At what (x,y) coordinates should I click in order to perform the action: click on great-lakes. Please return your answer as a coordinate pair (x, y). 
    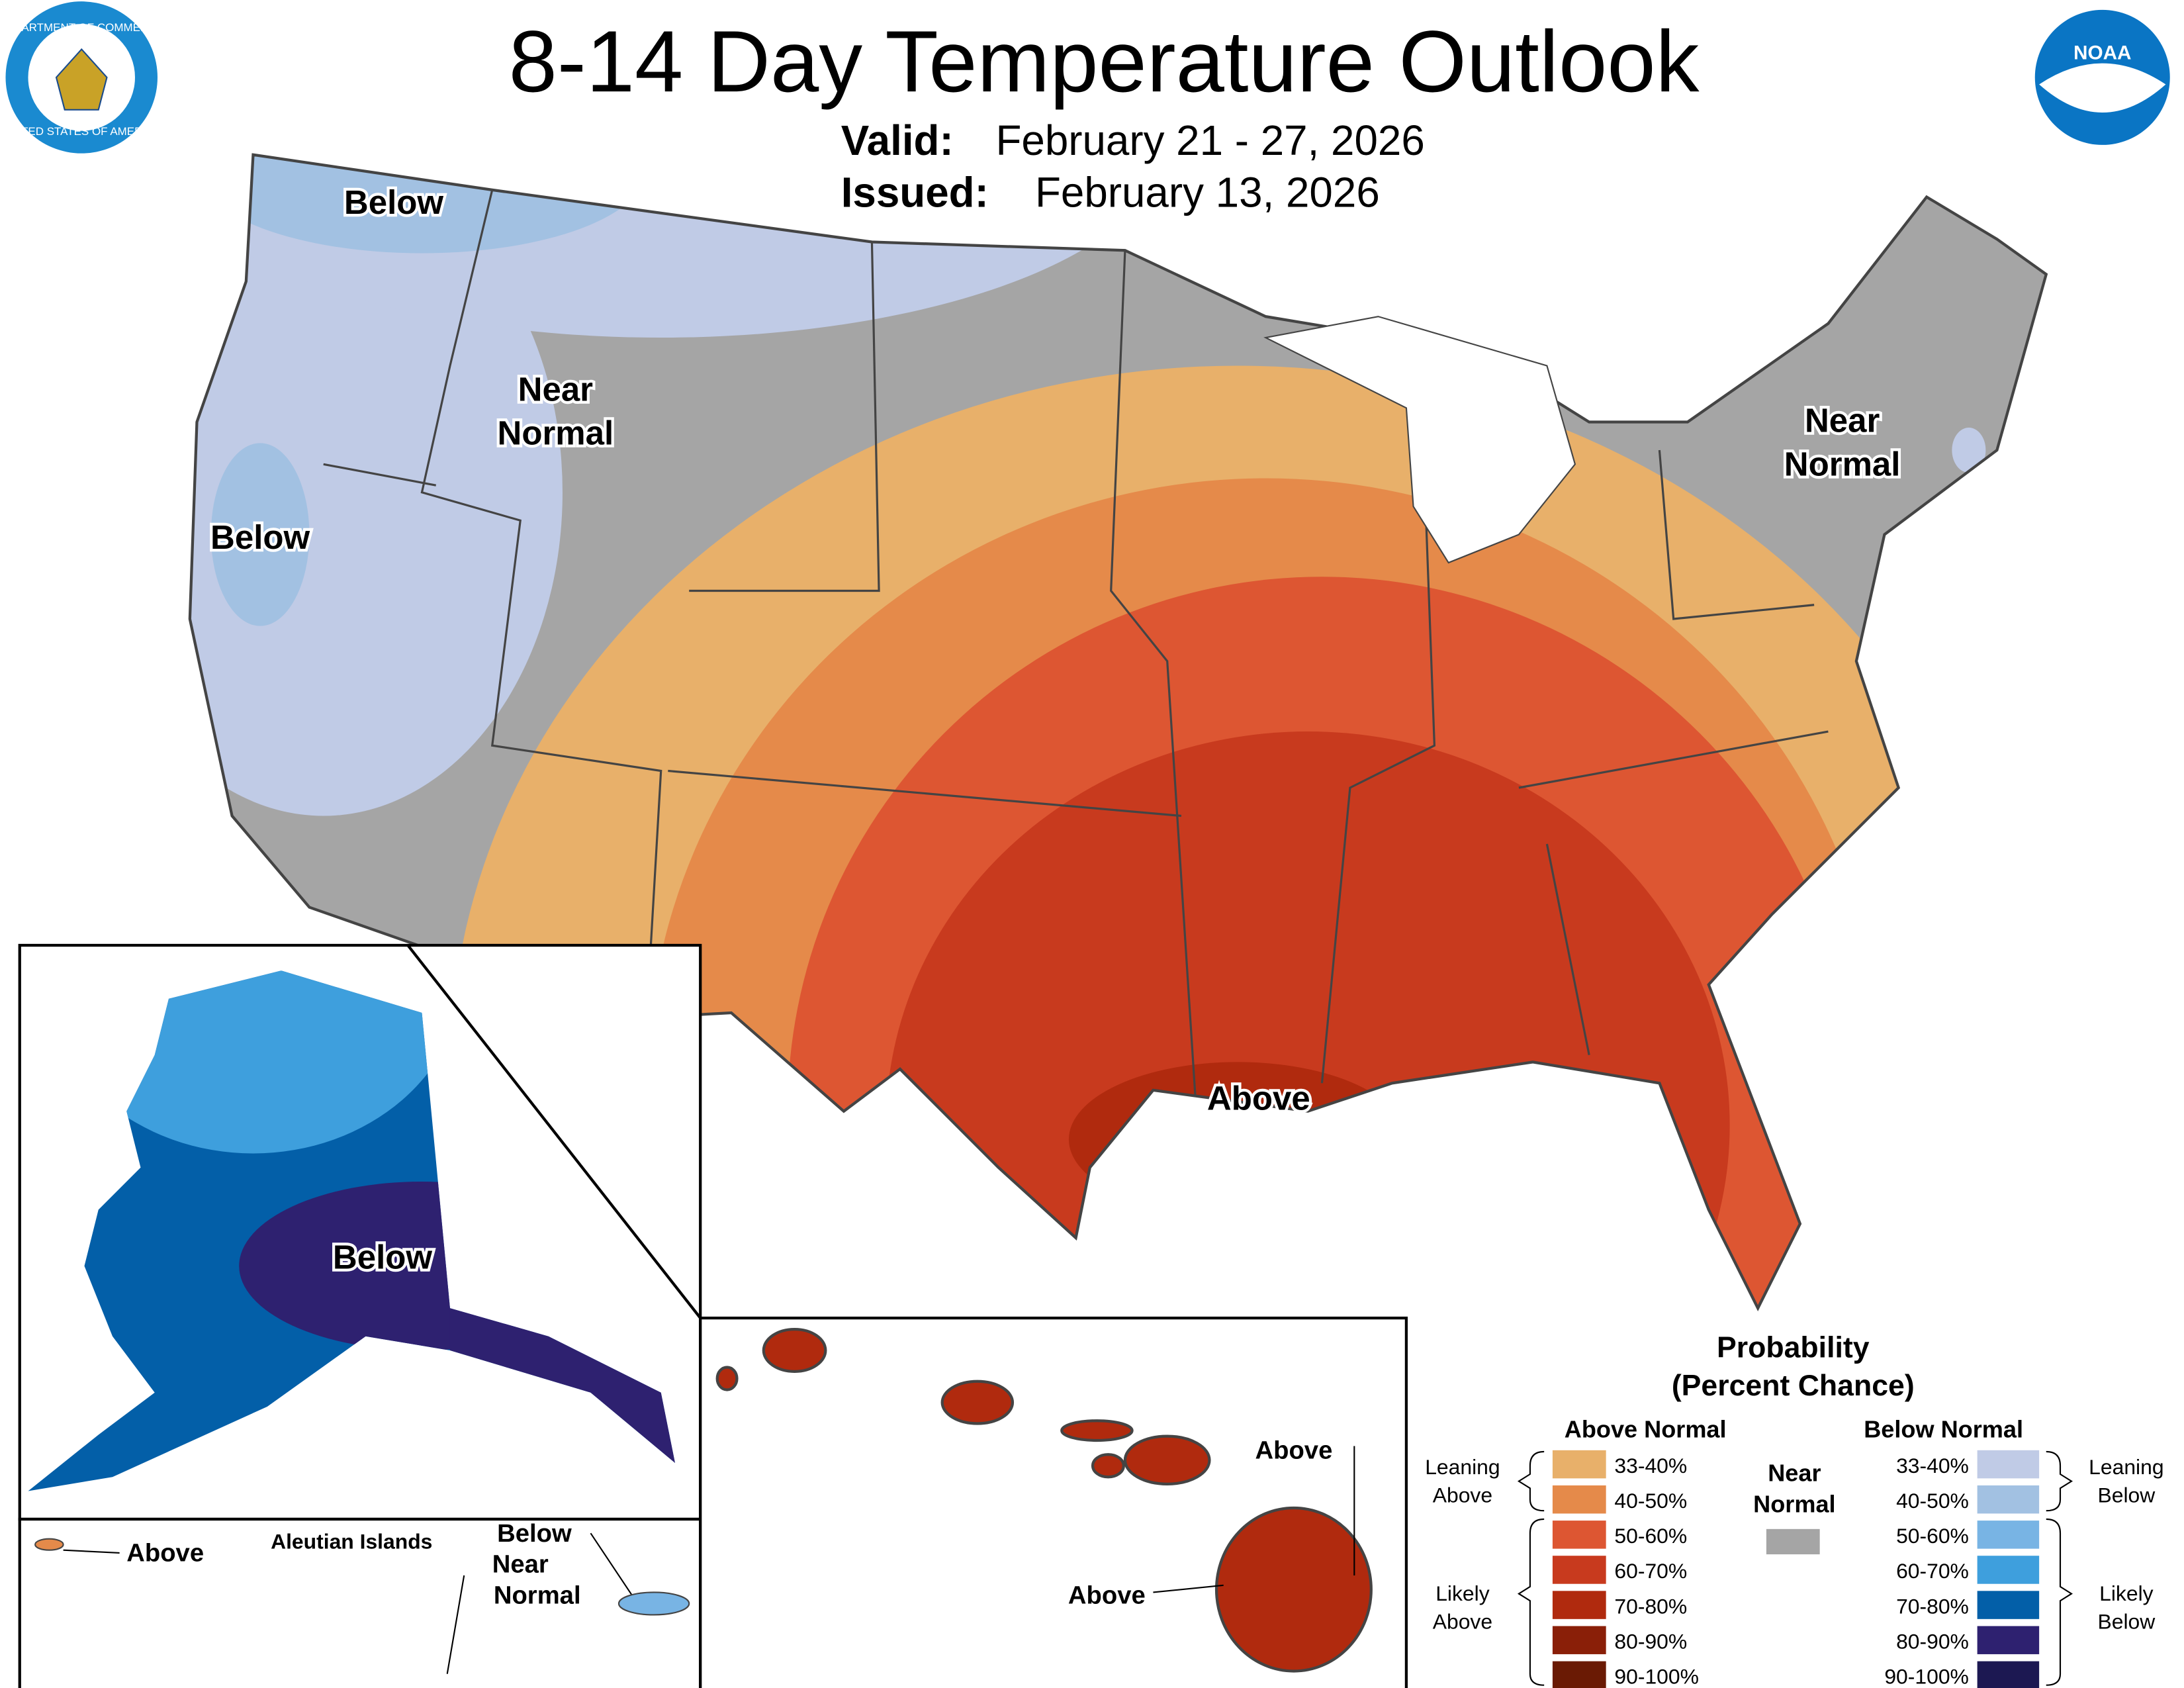
    Looking at the image, I should click on (1419, 440).